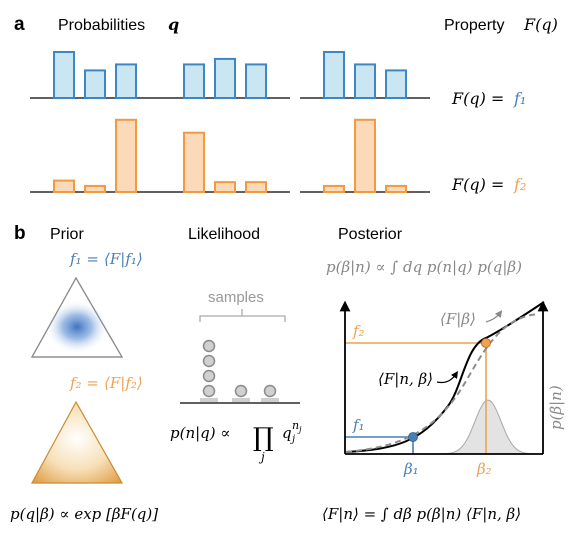  What do you see at coordinates (287, 433) in the screenshot?
I see `likelihood-q: q` at bounding box center [287, 433].